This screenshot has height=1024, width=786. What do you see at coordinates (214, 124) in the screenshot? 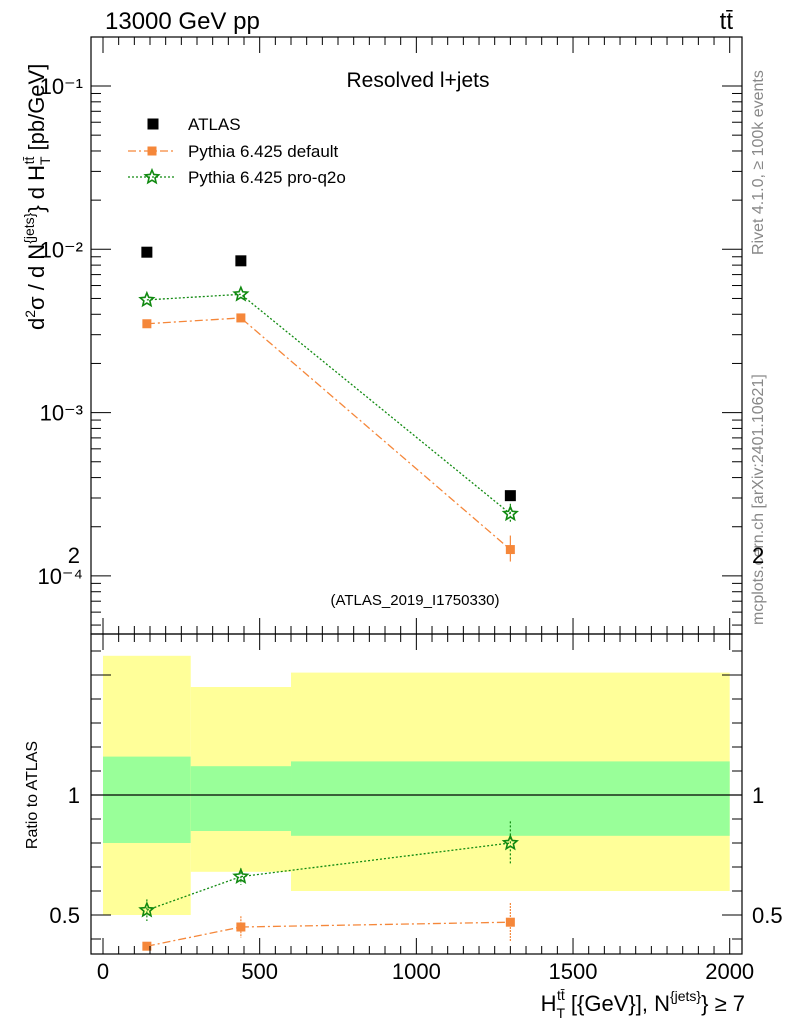
I see `legend-entry-label: ATLAS` at bounding box center [214, 124].